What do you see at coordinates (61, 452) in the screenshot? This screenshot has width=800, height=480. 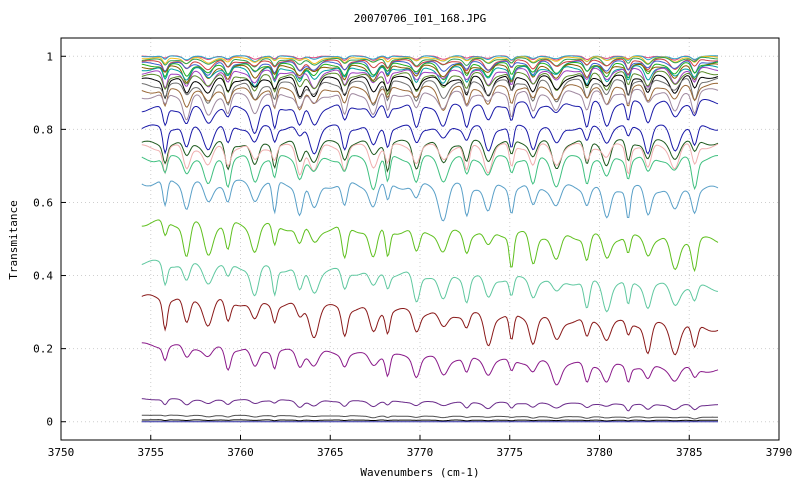 I see `x-tick-label: 3750` at bounding box center [61, 452].